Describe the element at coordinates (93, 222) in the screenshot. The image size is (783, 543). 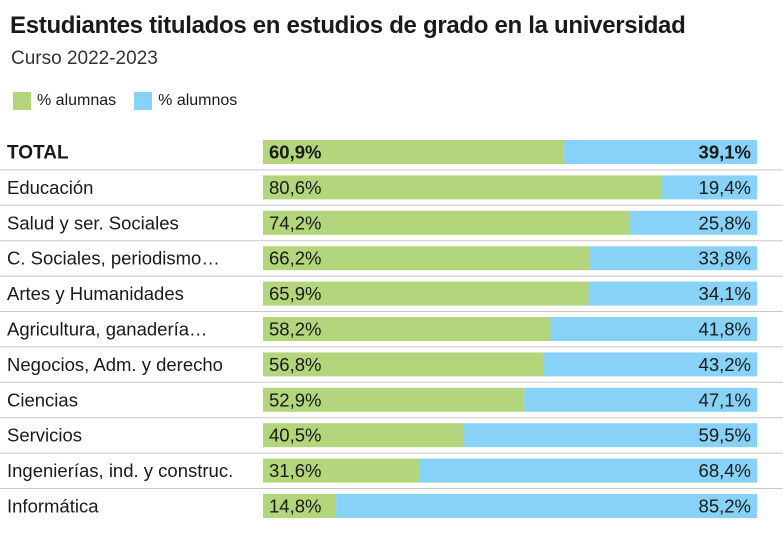
I see `category-label: Salud y ser. Sociales` at that location.